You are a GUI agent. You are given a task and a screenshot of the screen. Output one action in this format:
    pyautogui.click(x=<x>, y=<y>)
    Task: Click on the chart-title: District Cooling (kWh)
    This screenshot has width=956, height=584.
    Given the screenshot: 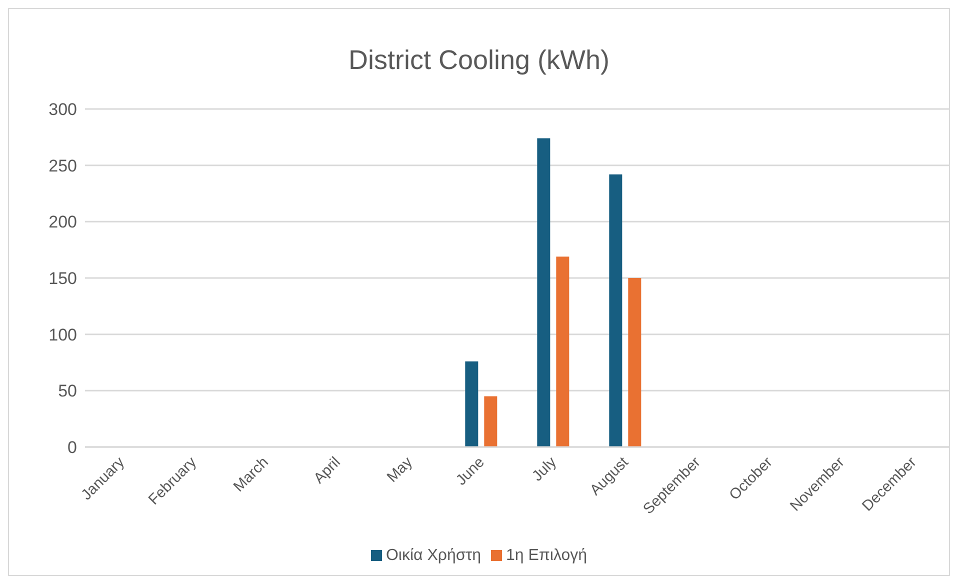 What is the action you would take?
    pyautogui.click(x=479, y=61)
    